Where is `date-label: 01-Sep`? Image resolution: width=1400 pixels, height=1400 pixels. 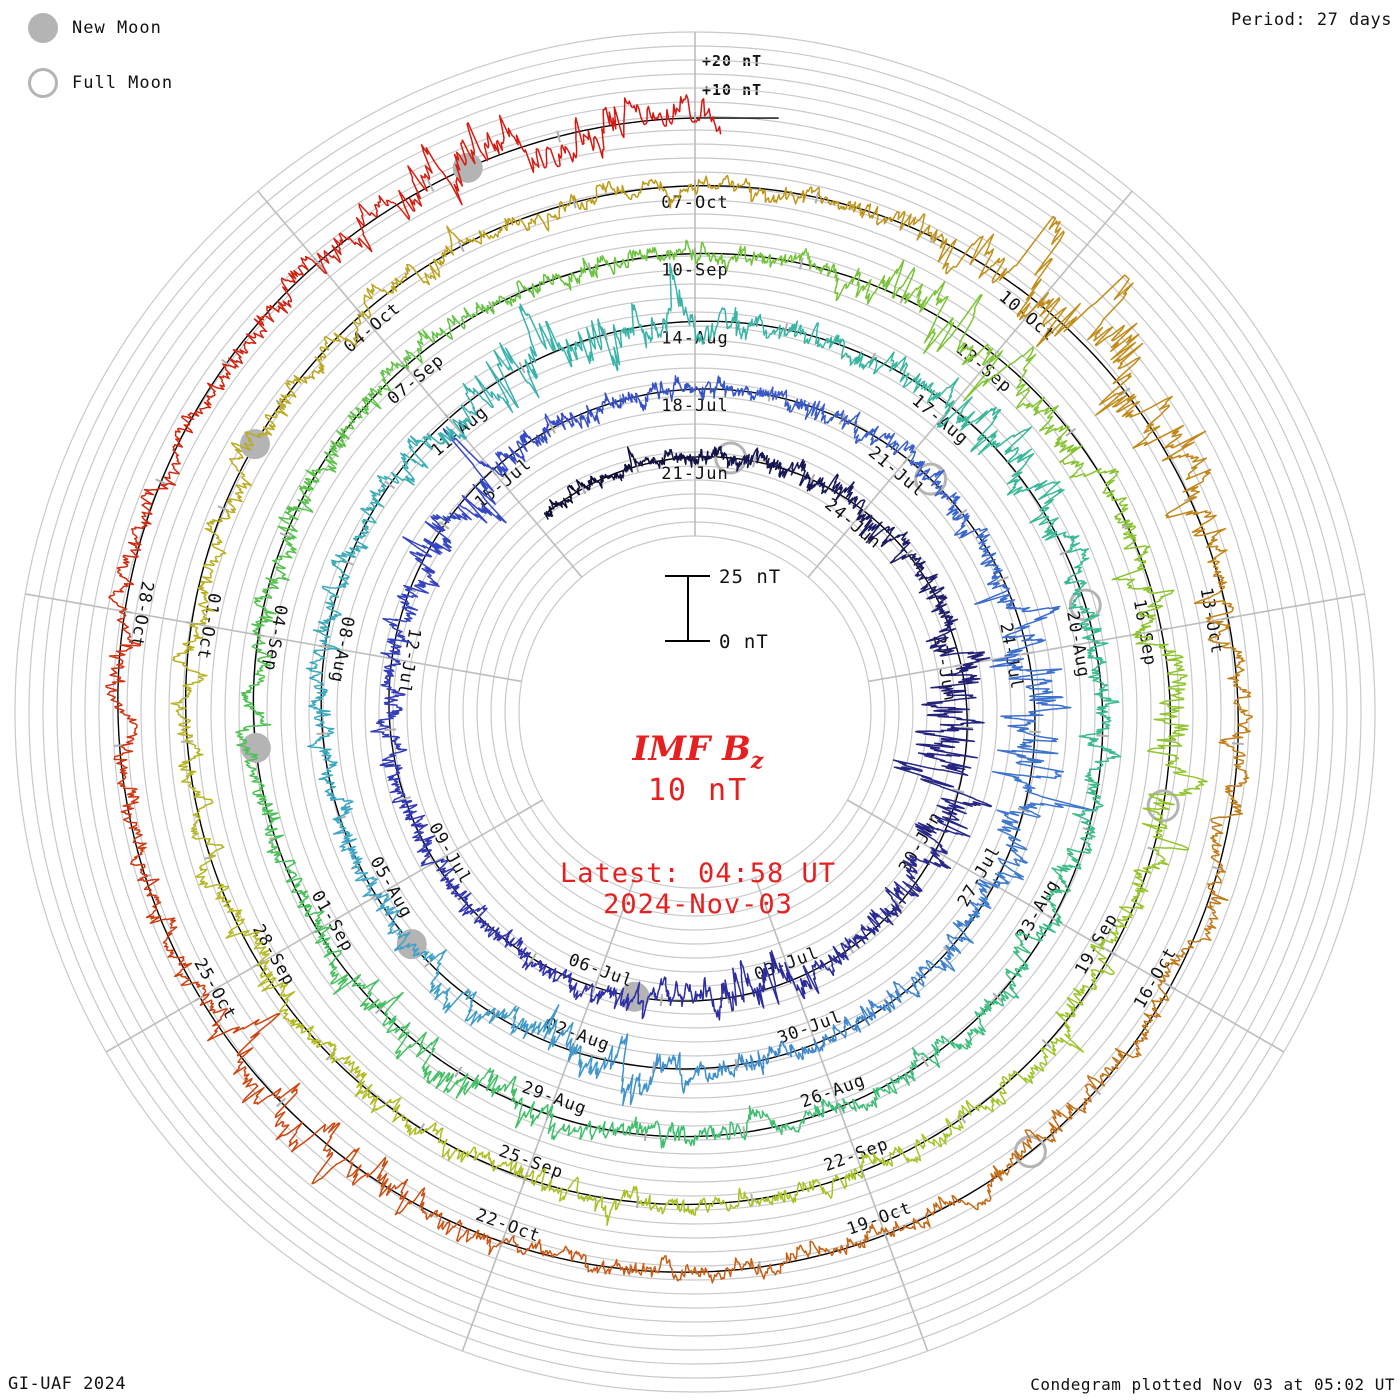 date-label: 01-Sep is located at coordinates (332, 921).